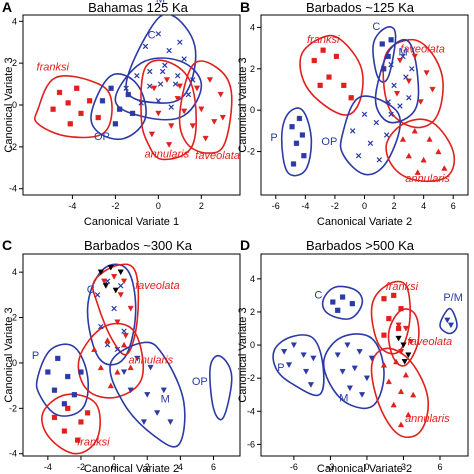  Describe the element at coordinates (180, 467) in the screenshot. I see `x-tick-label: 4` at that location.